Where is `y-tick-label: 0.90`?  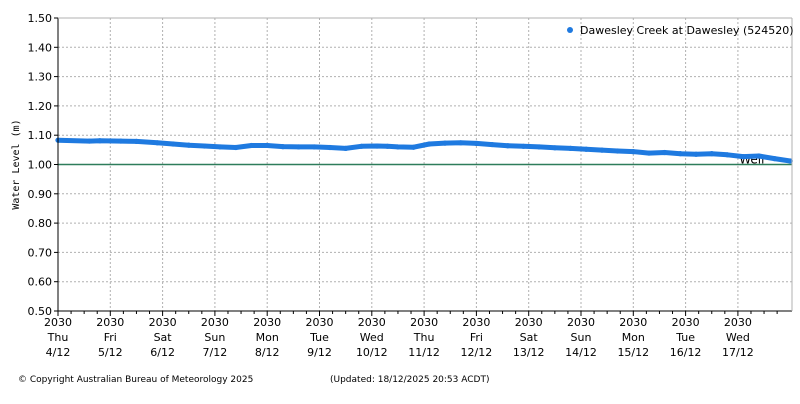
y-tick-label: 0.90 is located at coordinates (40, 194).